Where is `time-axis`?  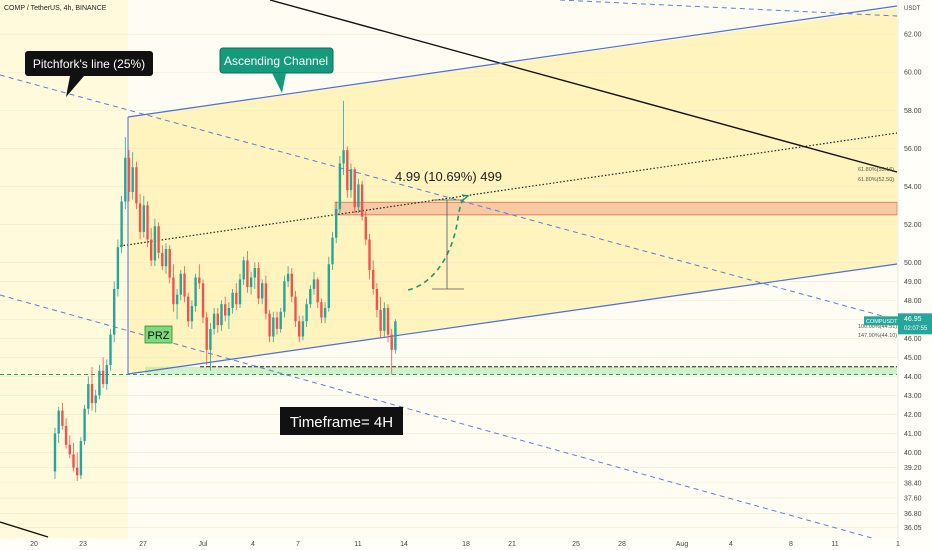
time-axis is located at coordinates (466, 544).